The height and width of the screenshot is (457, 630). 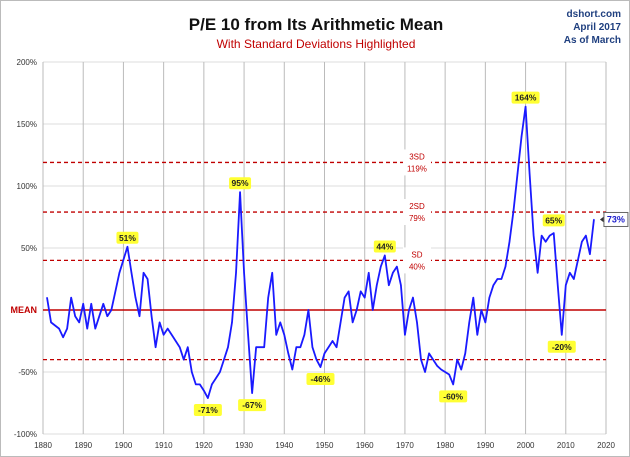 What do you see at coordinates (43, 445) in the screenshot?
I see `x-tick-label: 1880` at bounding box center [43, 445].